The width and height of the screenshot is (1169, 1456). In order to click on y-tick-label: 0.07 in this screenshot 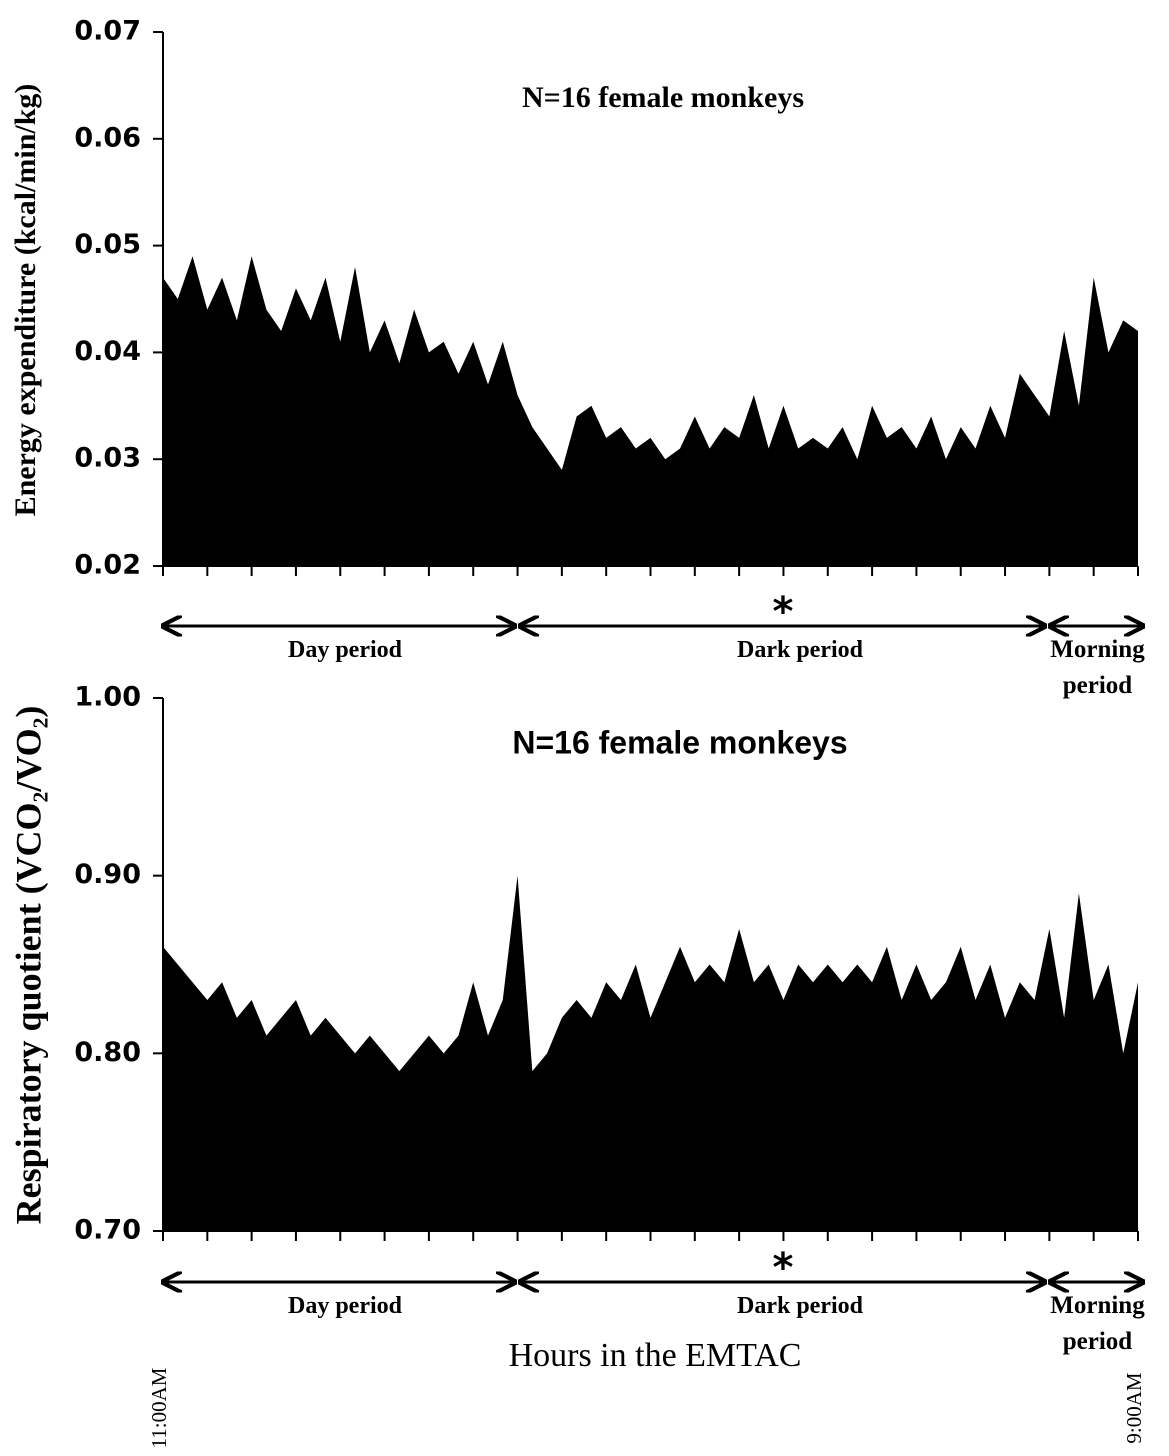, I will do `click(107, 31)`.